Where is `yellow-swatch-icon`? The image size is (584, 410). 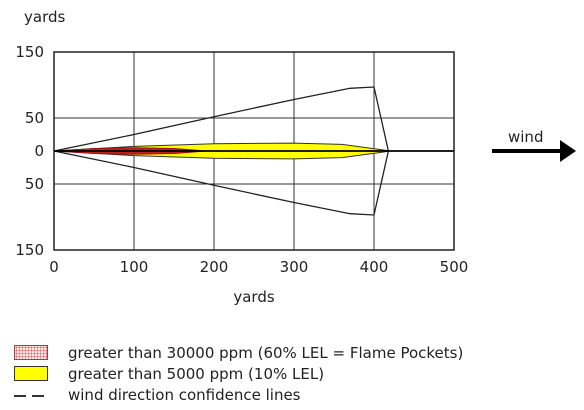 yellow-swatch-icon is located at coordinates (31, 373).